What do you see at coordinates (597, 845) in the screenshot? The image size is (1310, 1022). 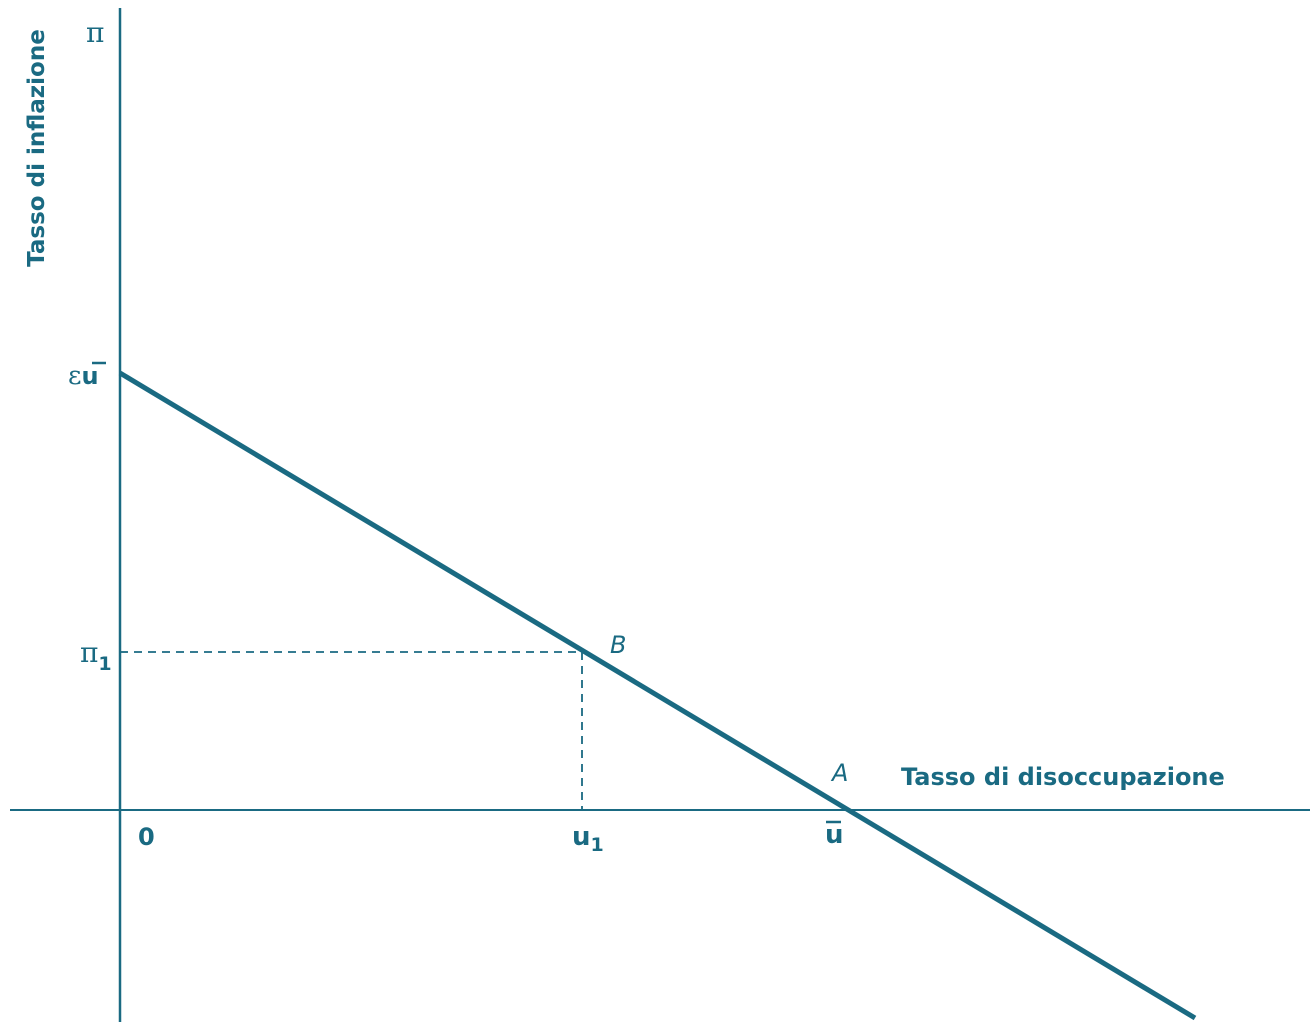 I see `u1-sub: 1` at bounding box center [597, 845].